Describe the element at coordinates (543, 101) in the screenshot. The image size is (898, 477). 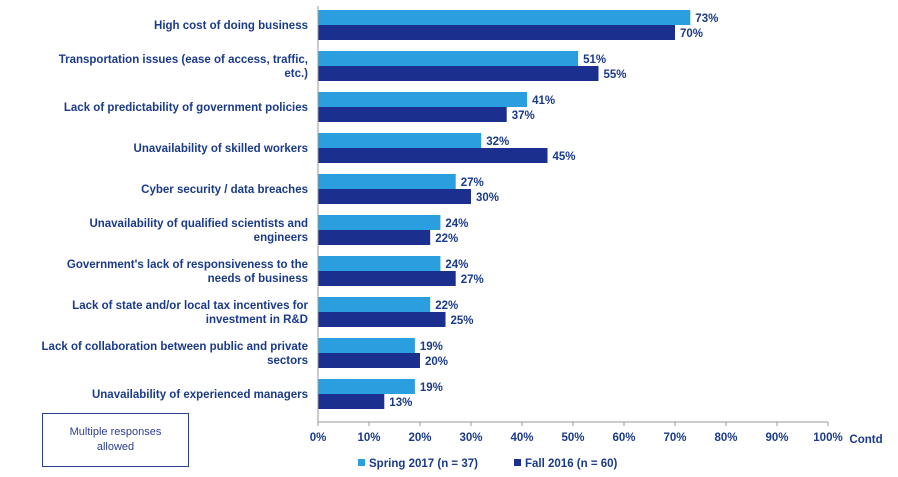
I see `value-label: 41%` at that location.